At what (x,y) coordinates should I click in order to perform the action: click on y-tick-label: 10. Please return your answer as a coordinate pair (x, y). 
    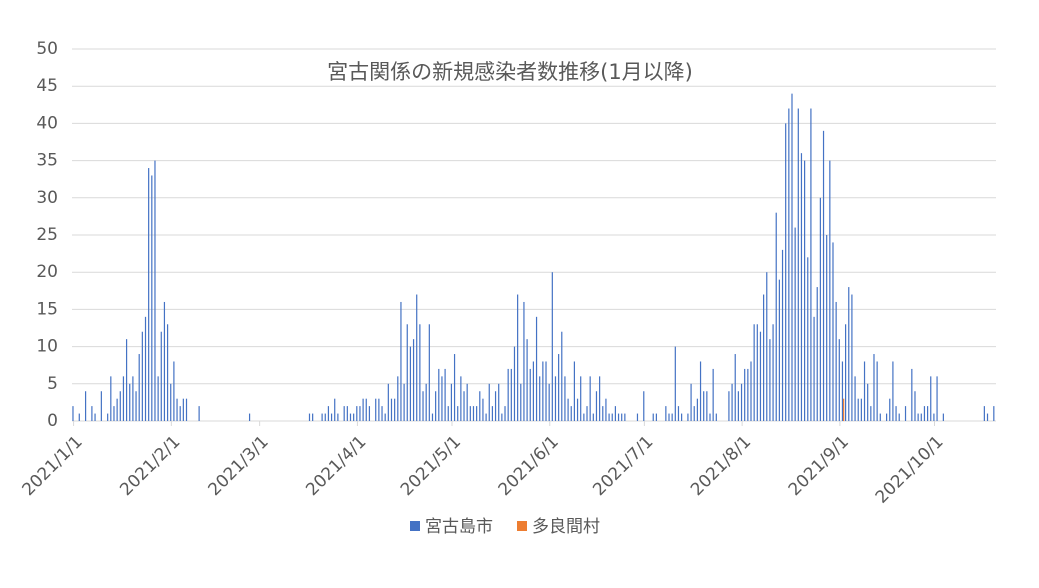
    Looking at the image, I should click on (47, 347).